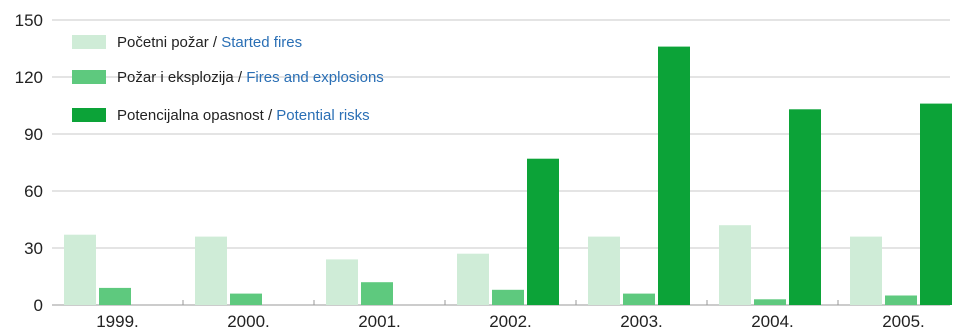  What do you see at coordinates (175, 77) in the screenshot?
I see `legend-label-local: Požar i eksplozija` at bounding box center [175, 77].